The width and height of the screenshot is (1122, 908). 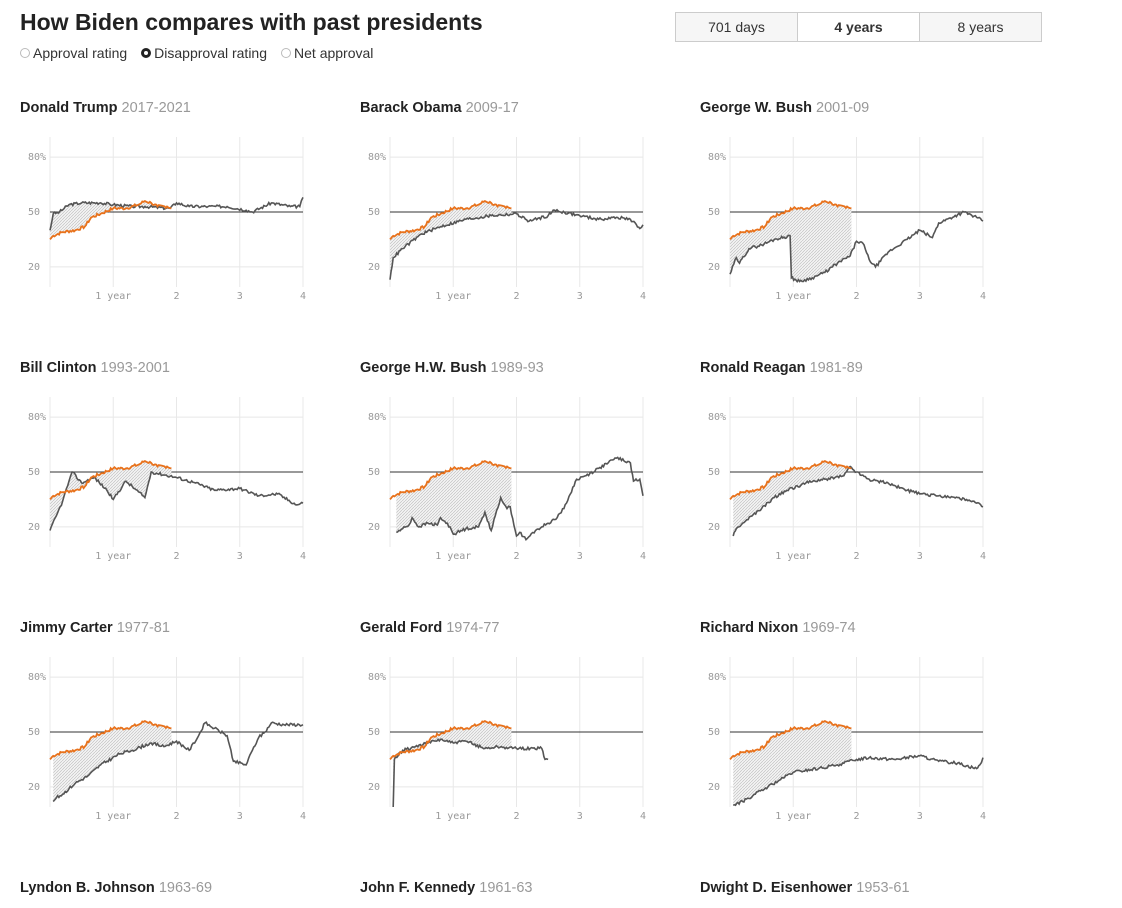 I want to click on president-title: Donald Trump 2017-2021, so click(x=105, y=108).